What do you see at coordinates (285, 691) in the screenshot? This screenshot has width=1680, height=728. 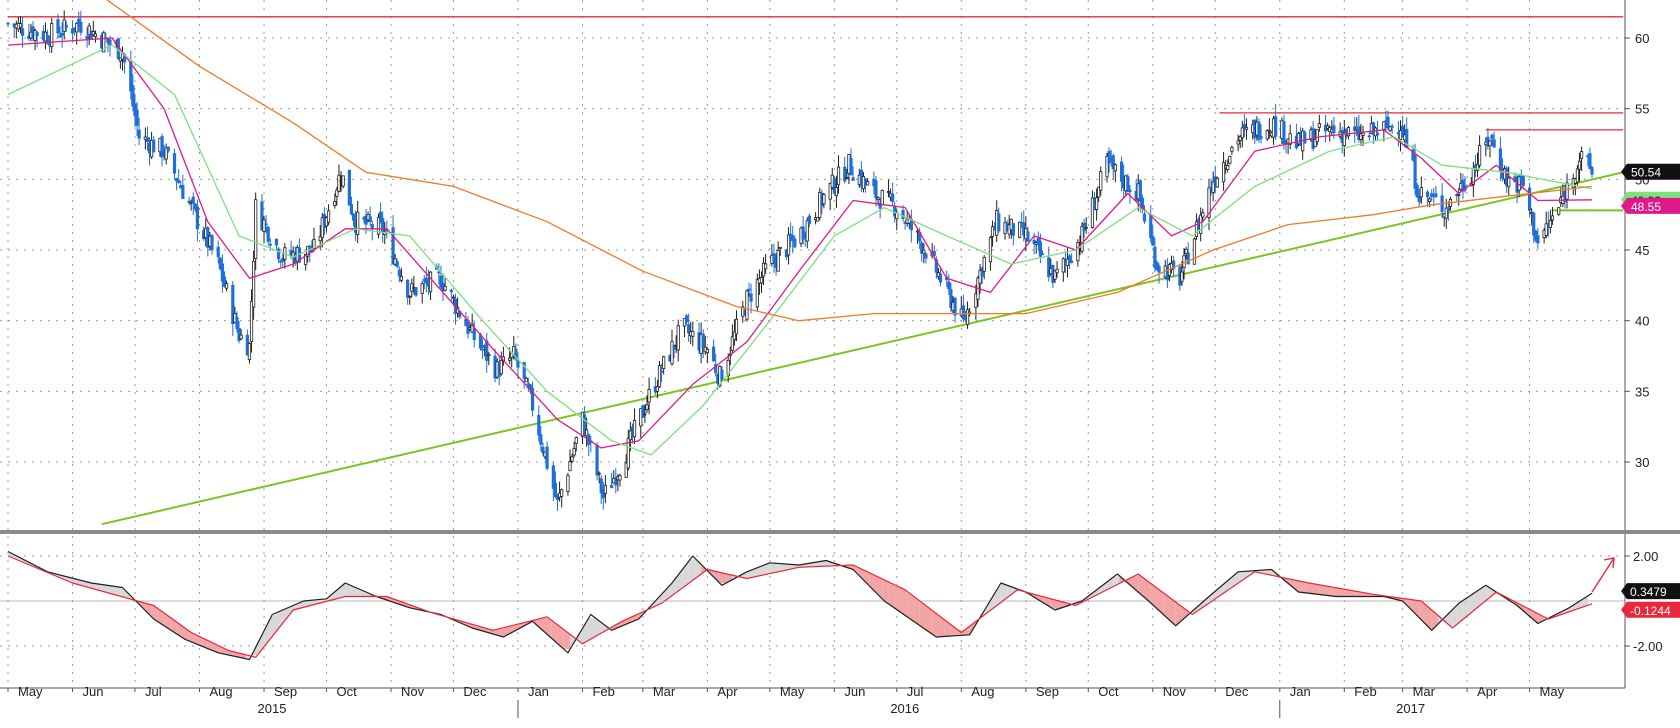 I see `month-label: Sep` at bounding box center [285, 691].